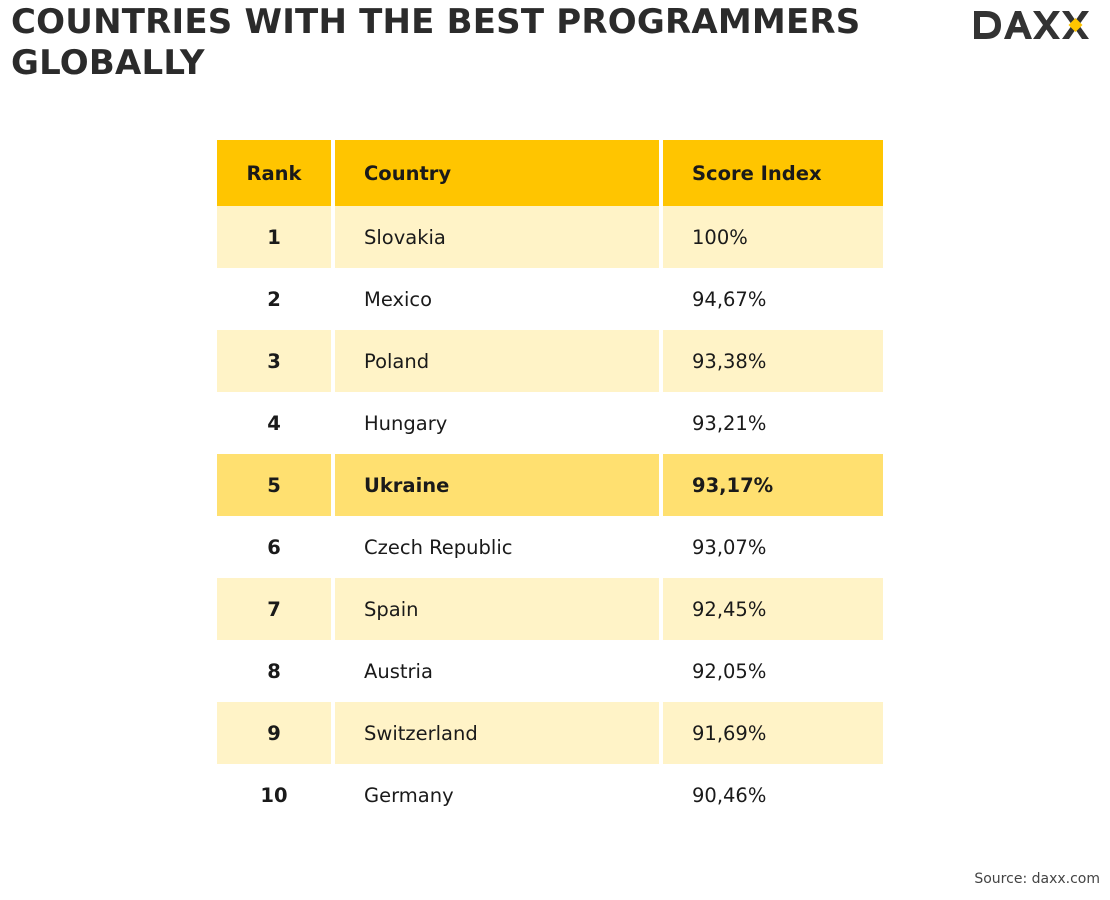  I want to click on score-cell: 92,05%, so click(771, 671).